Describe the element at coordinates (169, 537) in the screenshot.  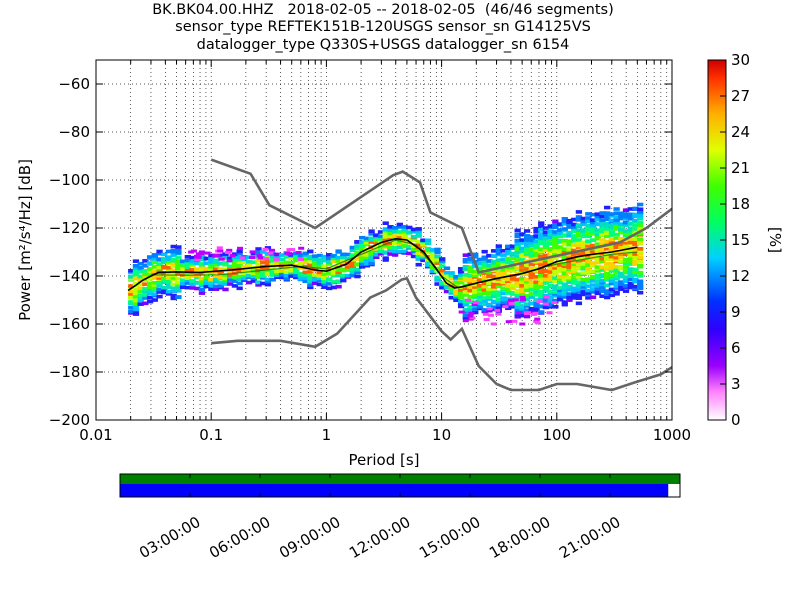
I see `timeline-tick-label: 03:00:00` at that location.